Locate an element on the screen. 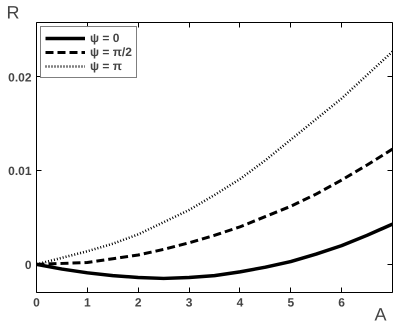 Image resolution: width=408 pixels, height=324 pixels. legend-label: ψ = 0 is located at coordinates (105, 38).